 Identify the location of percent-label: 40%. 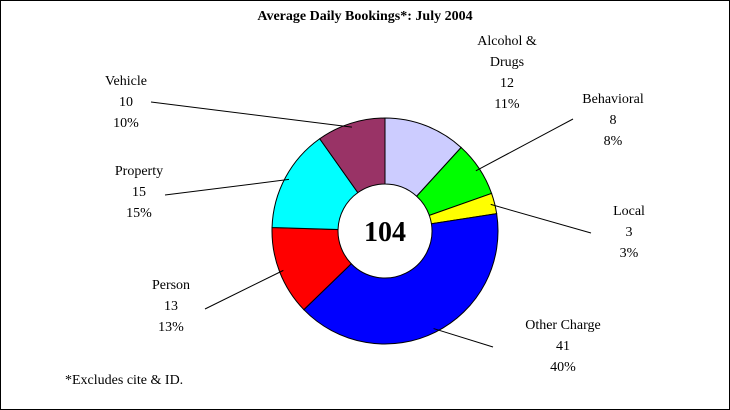
(563, 367).